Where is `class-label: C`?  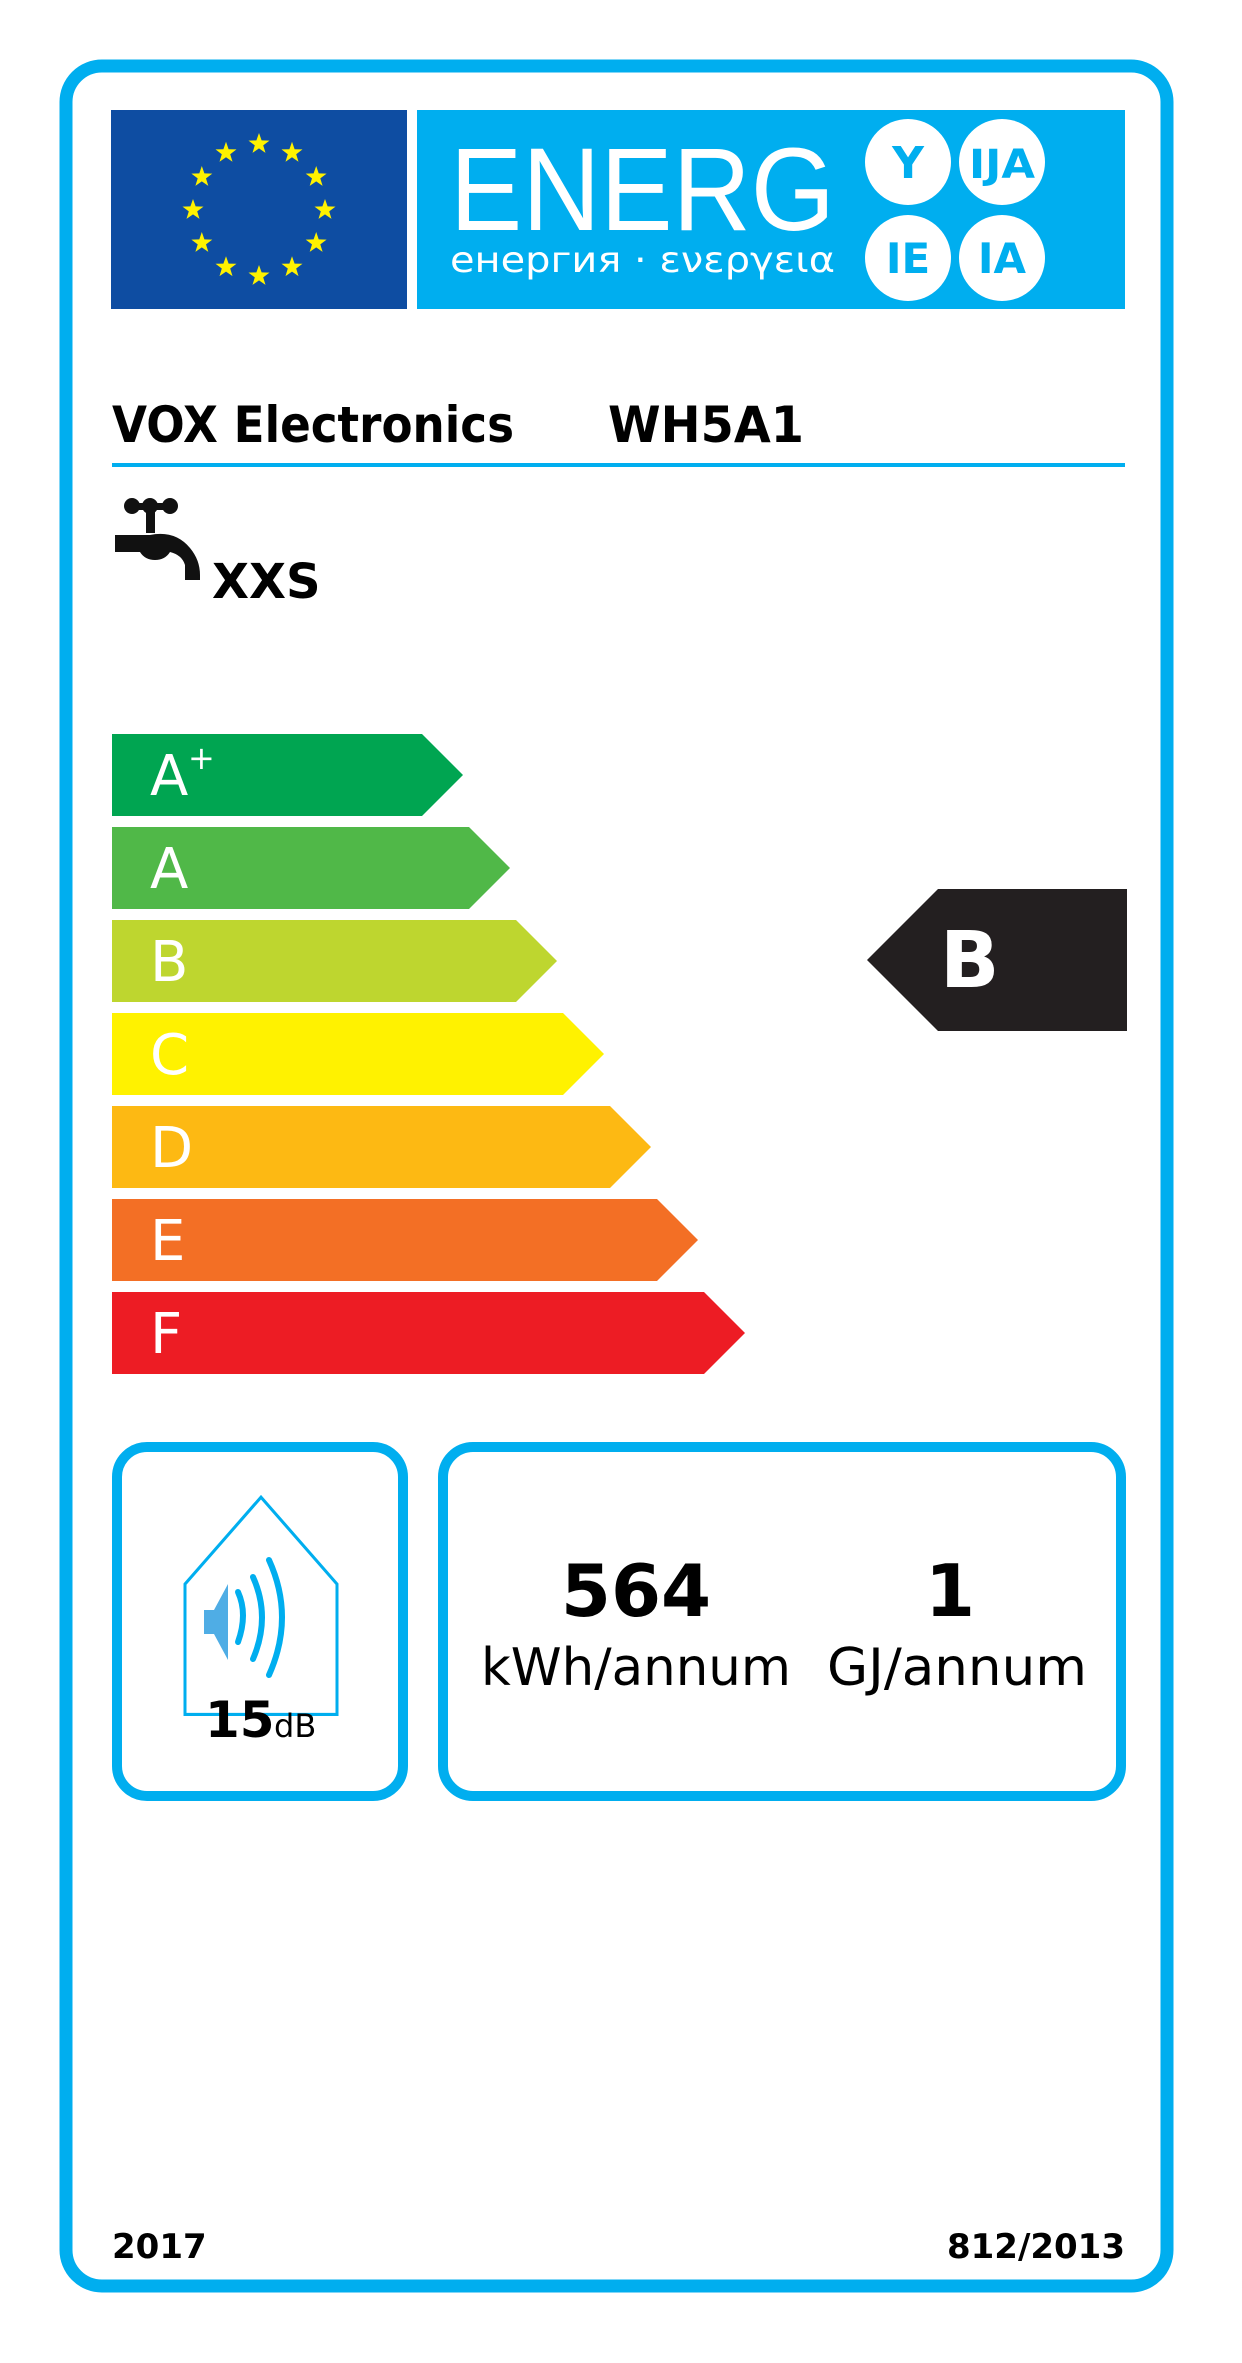 class-label: C is located at coordinates (169, 1055).